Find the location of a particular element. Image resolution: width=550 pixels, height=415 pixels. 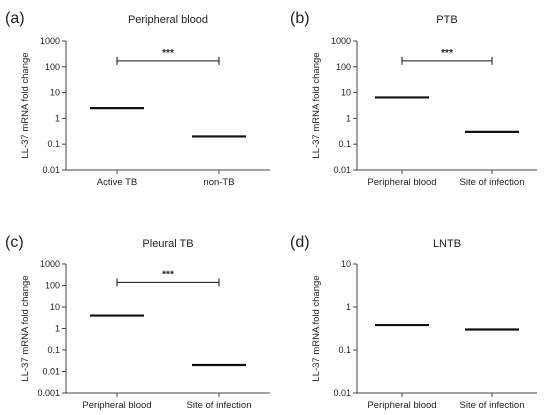

x-tick-label: Active TB is located at coordinates (117, 182).